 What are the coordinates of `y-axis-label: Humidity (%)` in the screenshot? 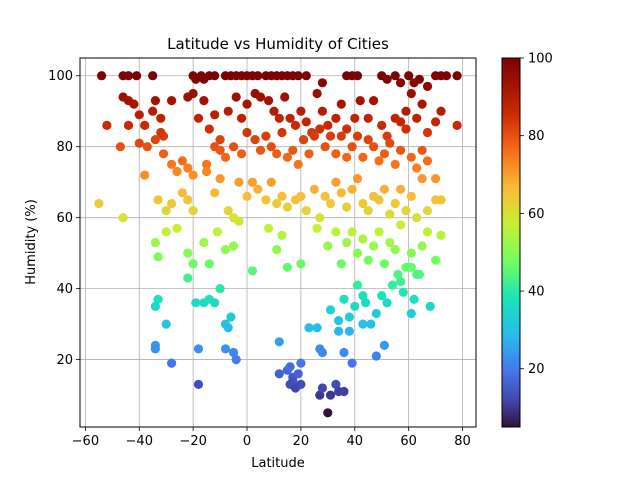 It's located at (31, 242).